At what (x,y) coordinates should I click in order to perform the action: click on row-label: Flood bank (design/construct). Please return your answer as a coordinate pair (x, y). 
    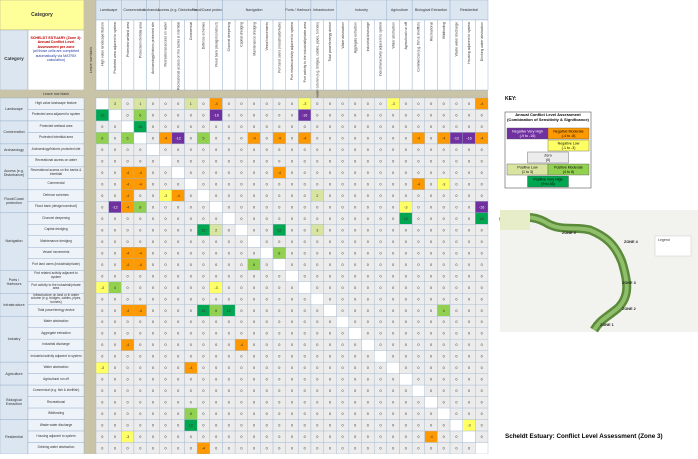
    Looking at the image, I should click on (56, 206).